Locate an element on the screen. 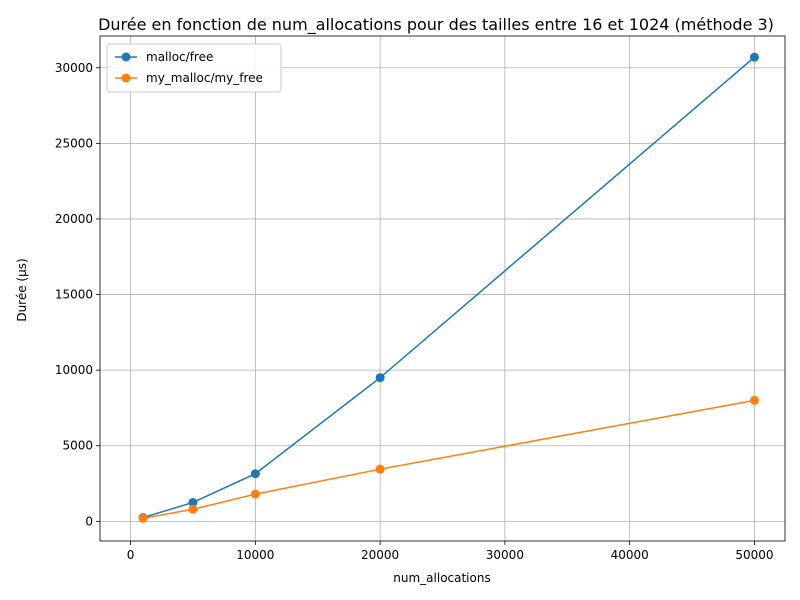 The height and width of the screenshot is (600, 800). y-axis: 0 5000 10000 15000 20000 25000 30000 is located at coordinates (77, 294).